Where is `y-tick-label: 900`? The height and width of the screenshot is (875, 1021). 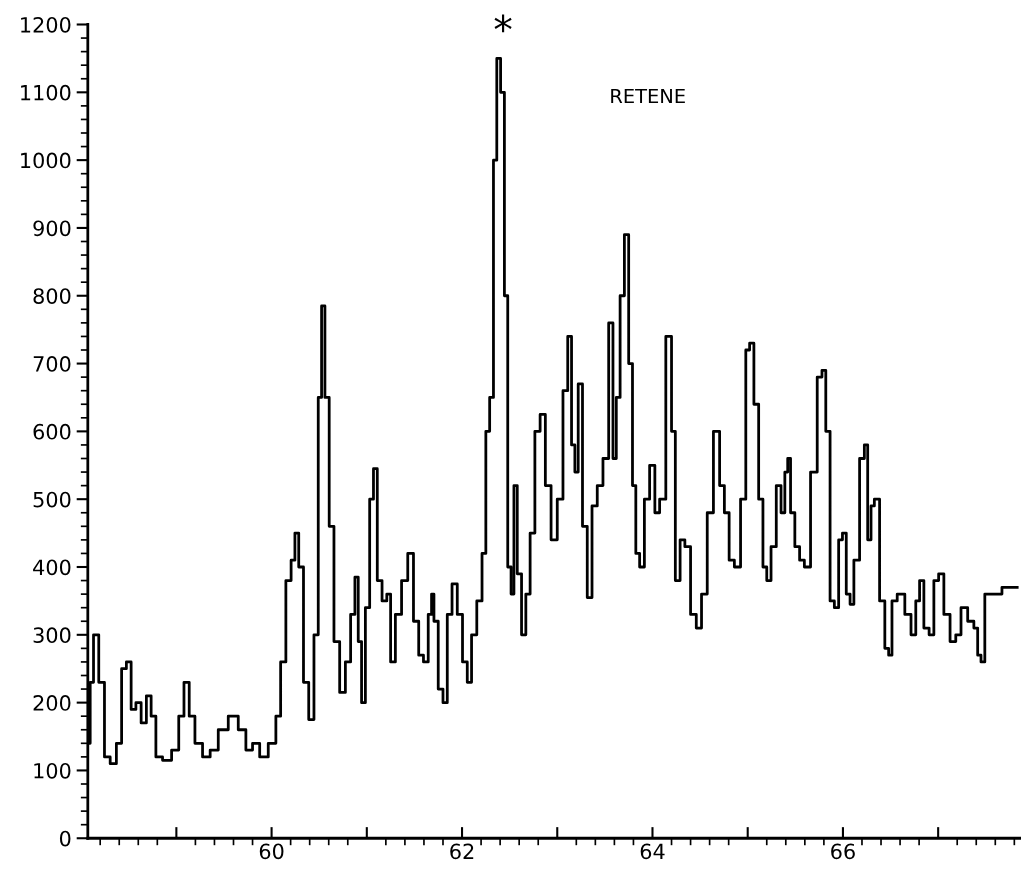
y-tick-label: 900 is located at coordinates (52, 228).